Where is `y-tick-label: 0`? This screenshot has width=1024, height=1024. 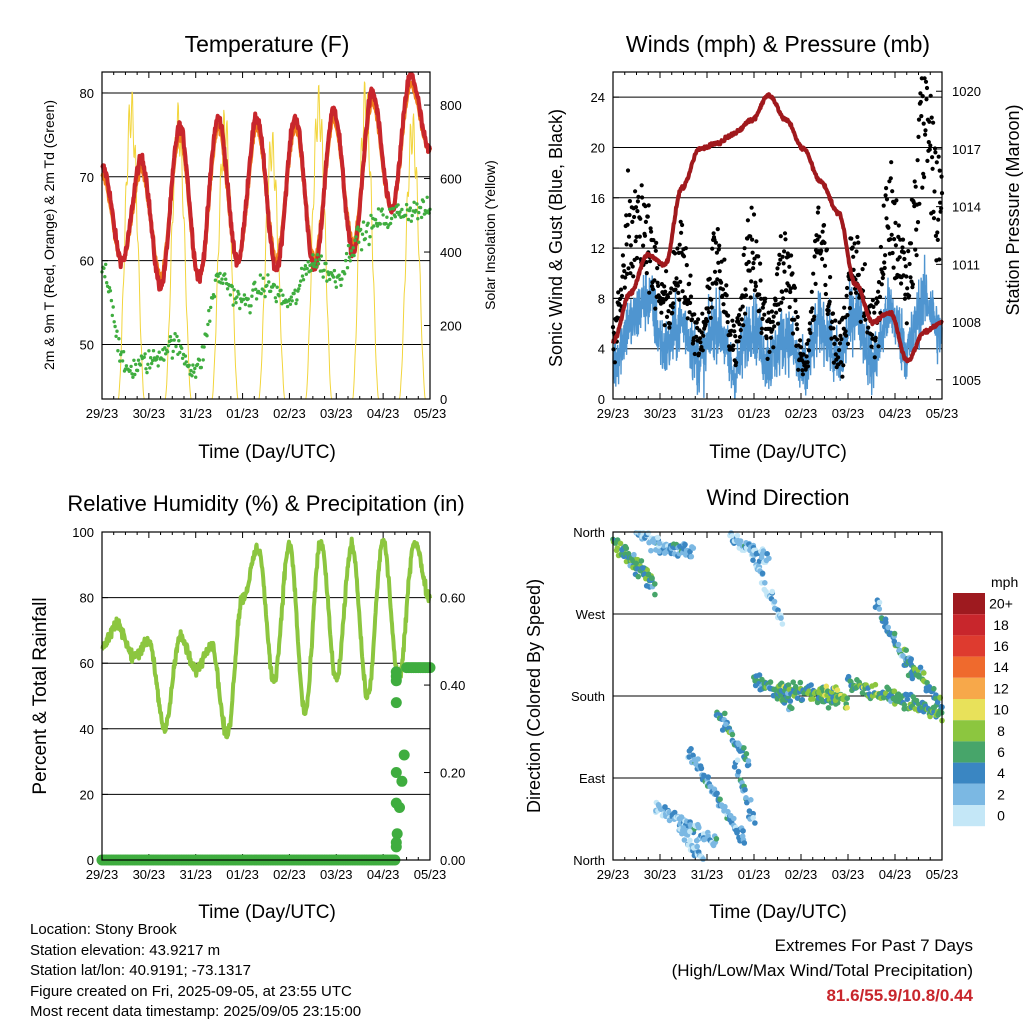
y-tick-label: 0 is located at coordinates (90, 860).